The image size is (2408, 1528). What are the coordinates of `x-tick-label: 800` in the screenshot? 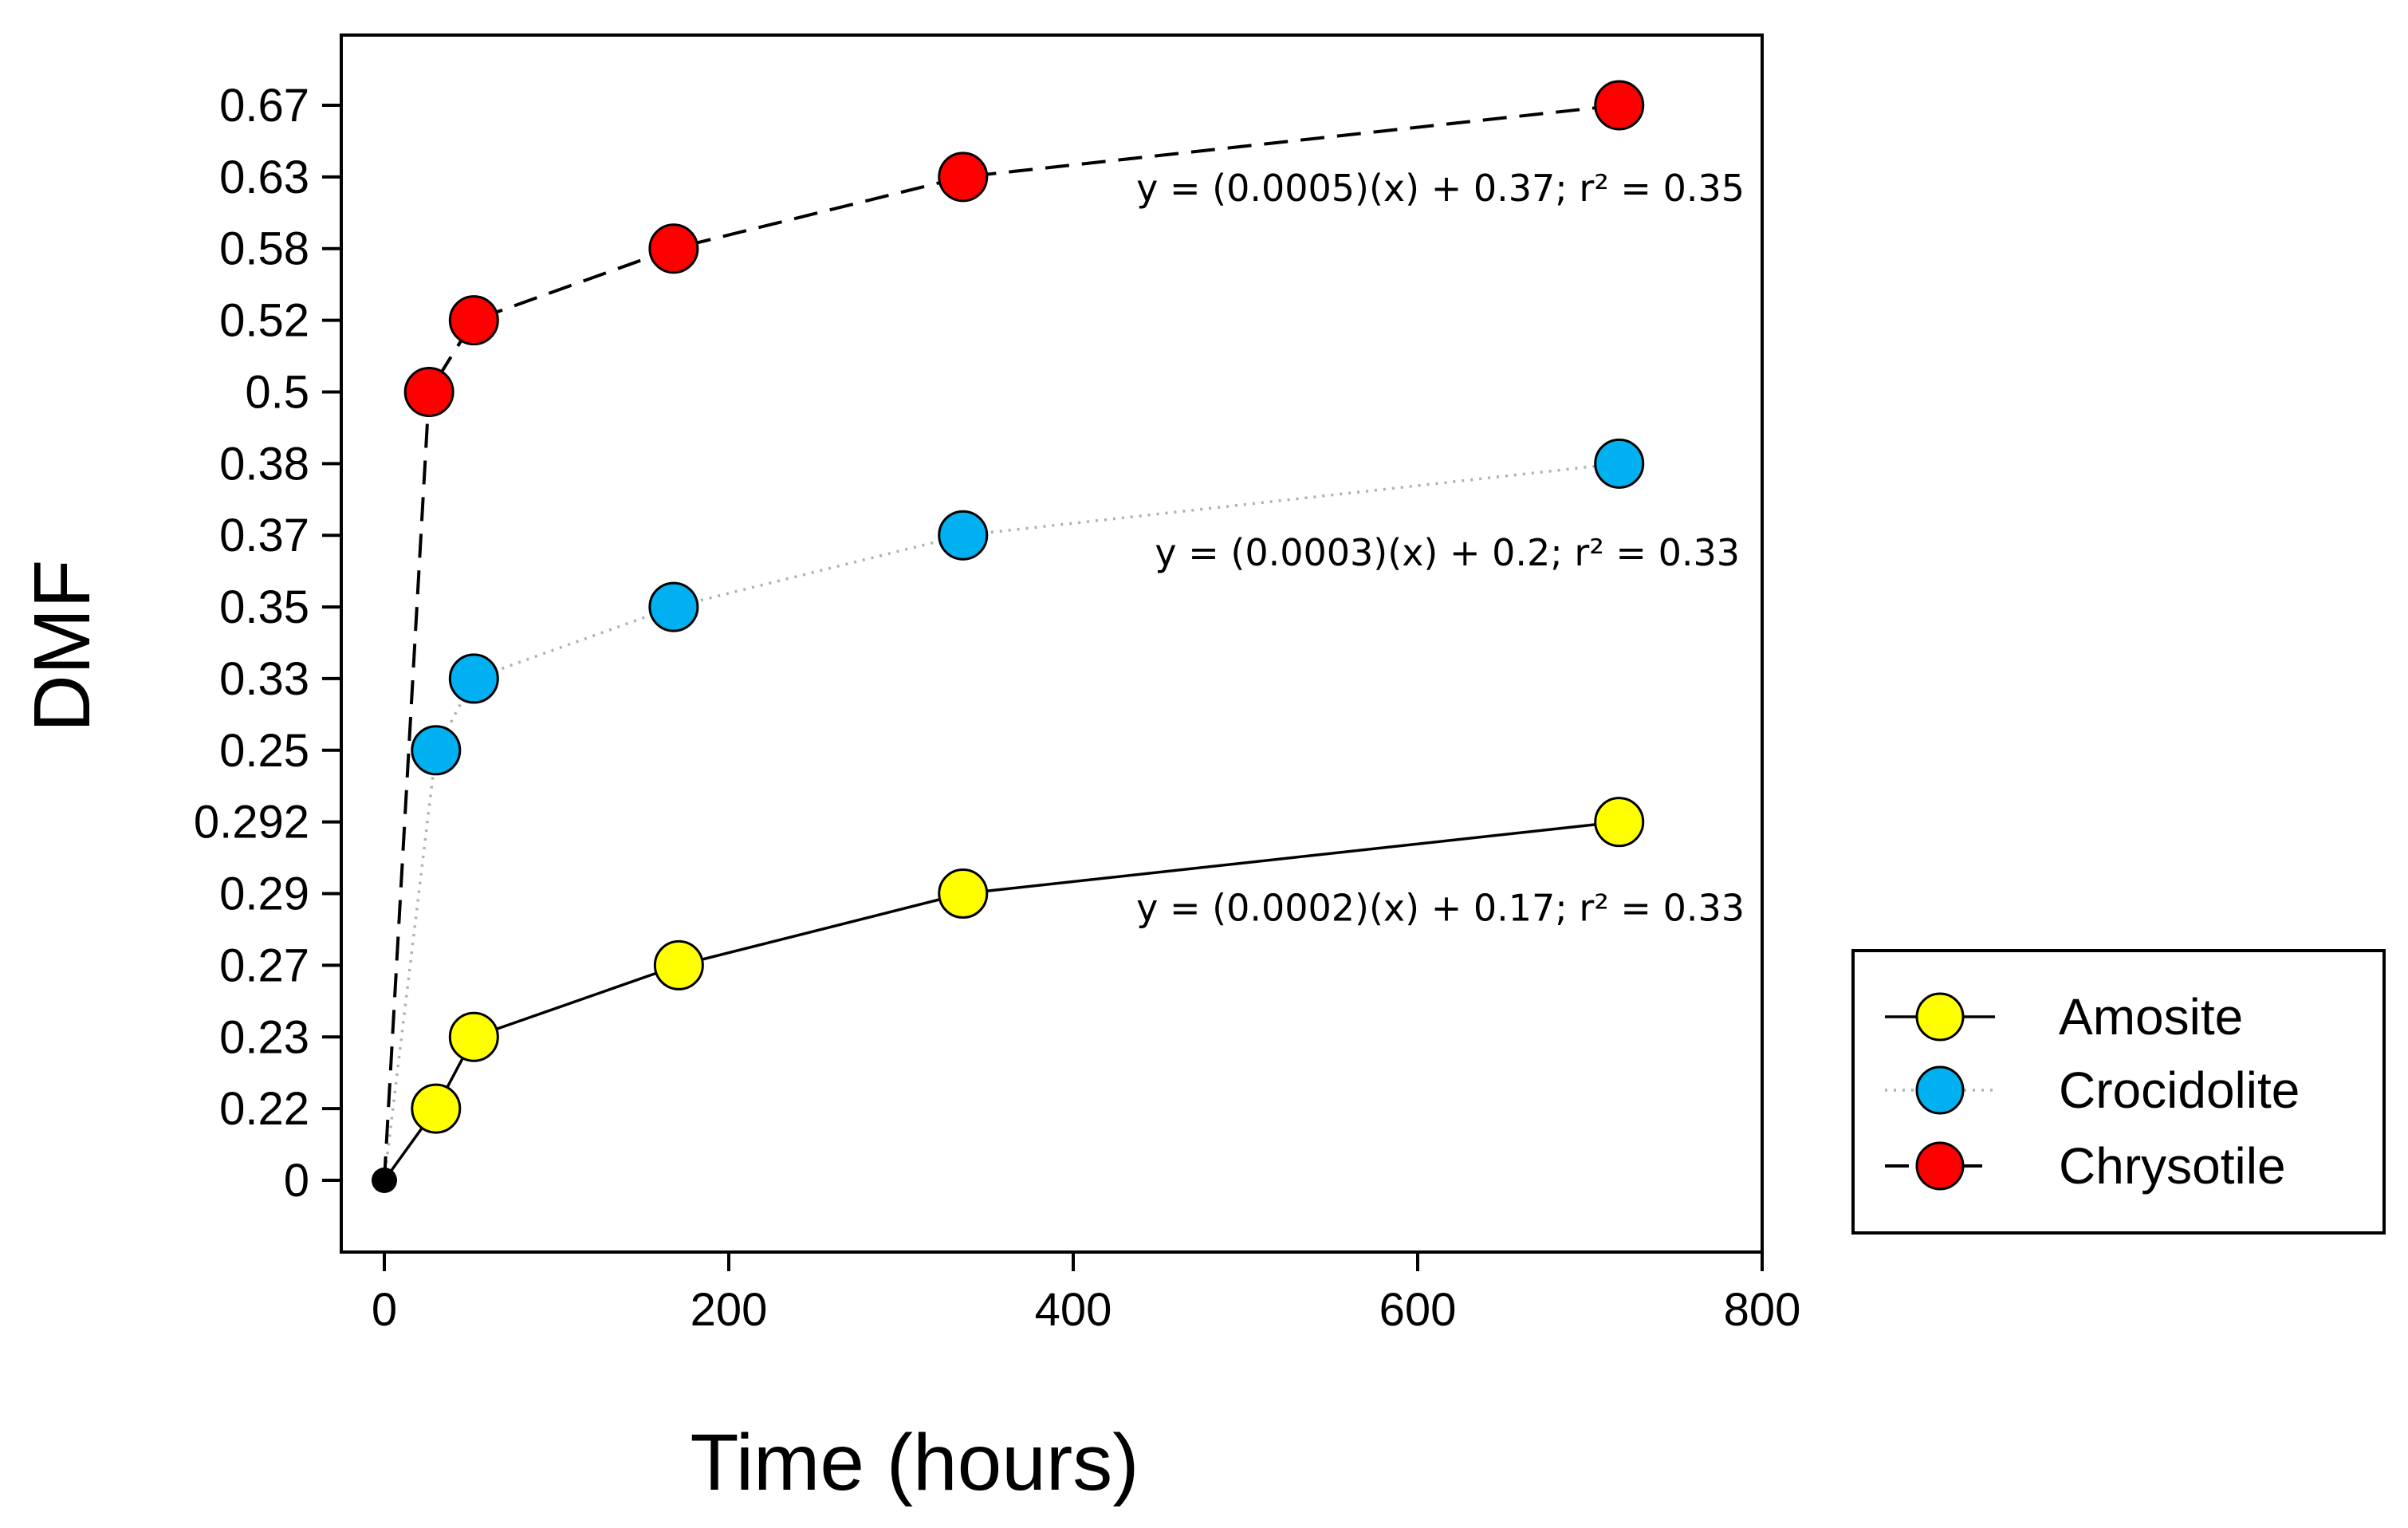 It's located at (1763, 1310).